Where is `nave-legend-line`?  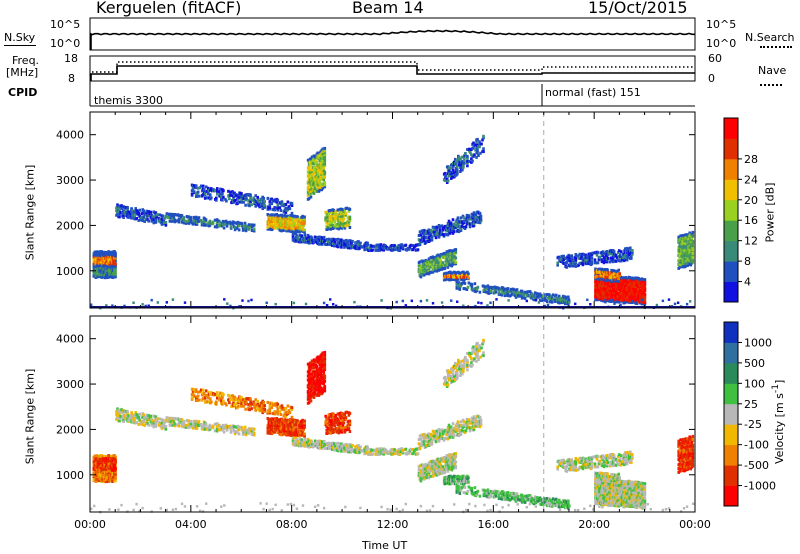
nave-legend-line is located at coordinates (771, 85).